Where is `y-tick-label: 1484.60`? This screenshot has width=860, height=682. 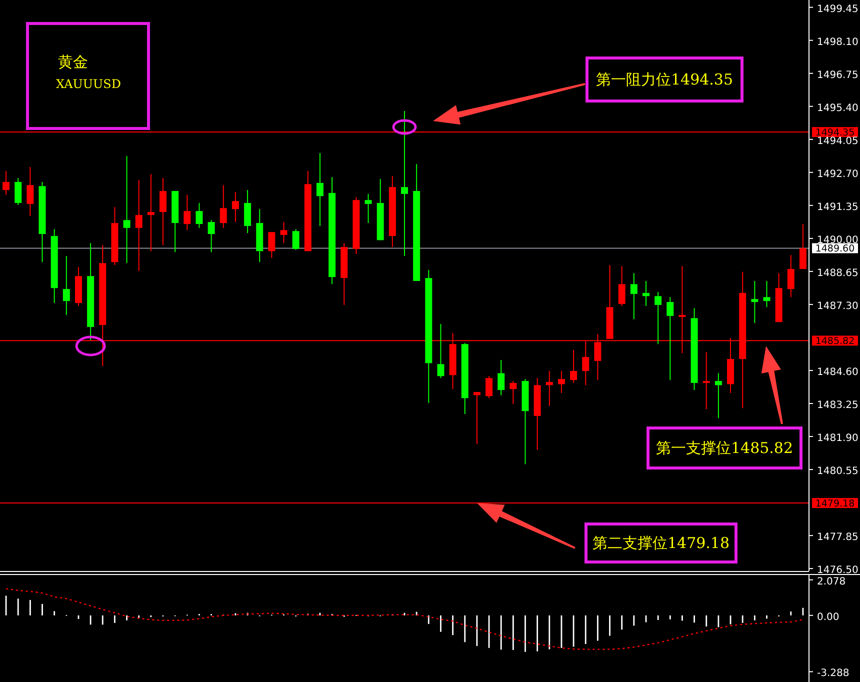 y-tick-label: 1484.60 is located at coordinates (837, 372).